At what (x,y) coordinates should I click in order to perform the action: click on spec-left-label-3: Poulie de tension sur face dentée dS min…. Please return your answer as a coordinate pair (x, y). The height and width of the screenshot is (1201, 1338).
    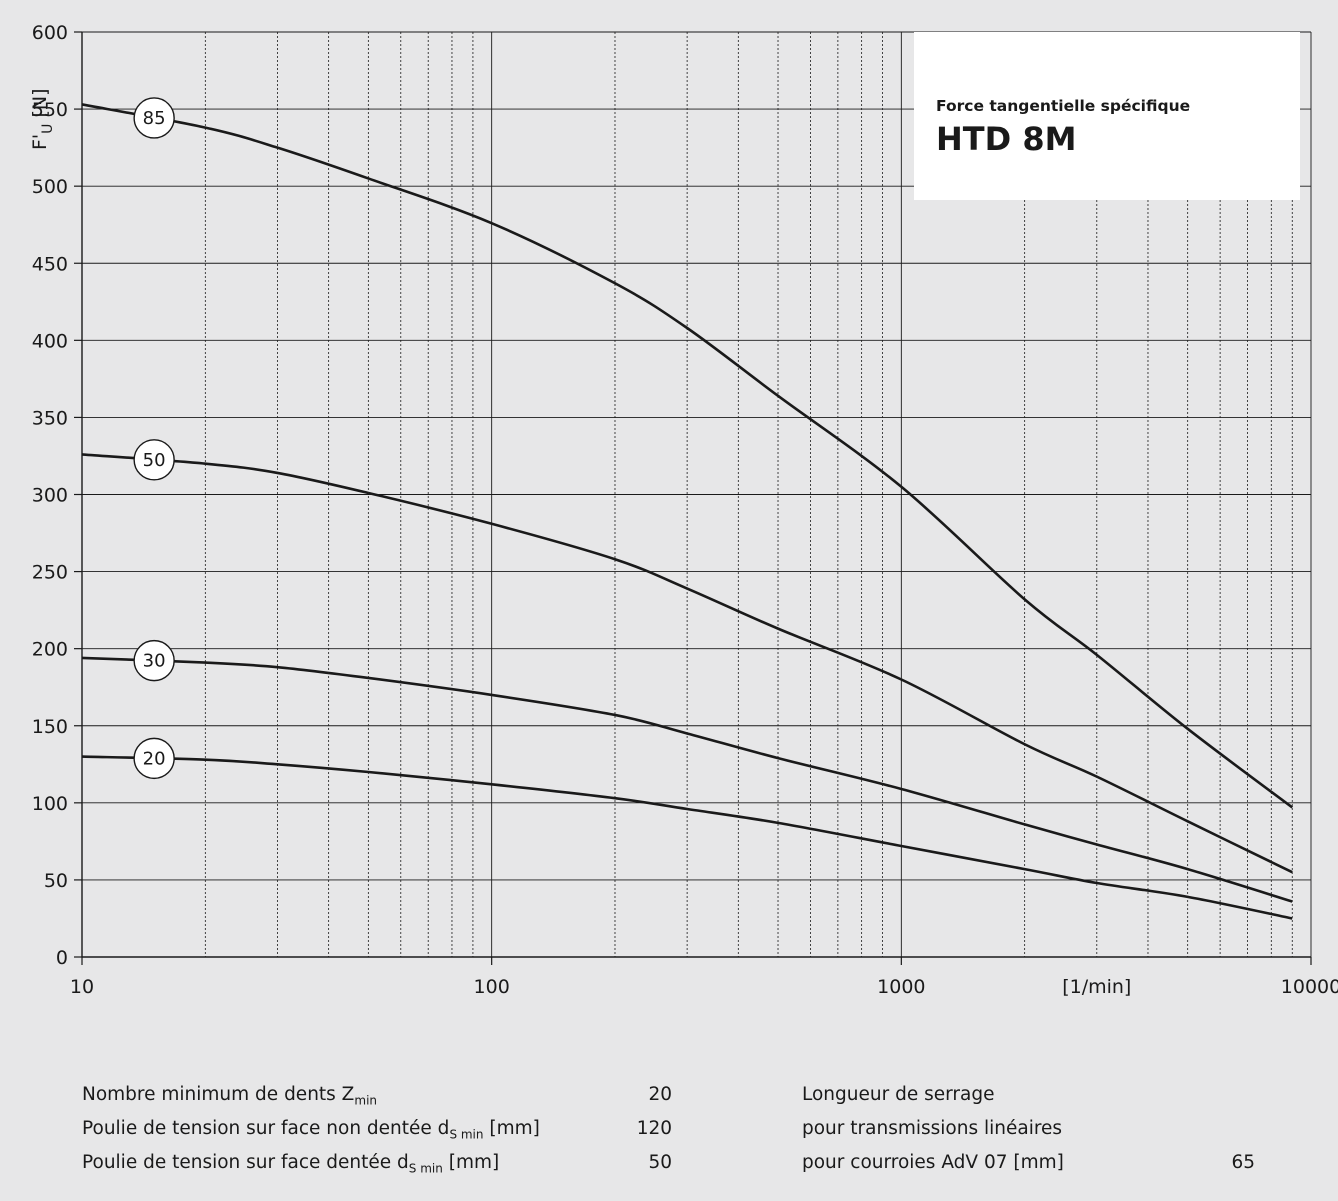
    Looking at the image, I should click on (290, 1164).